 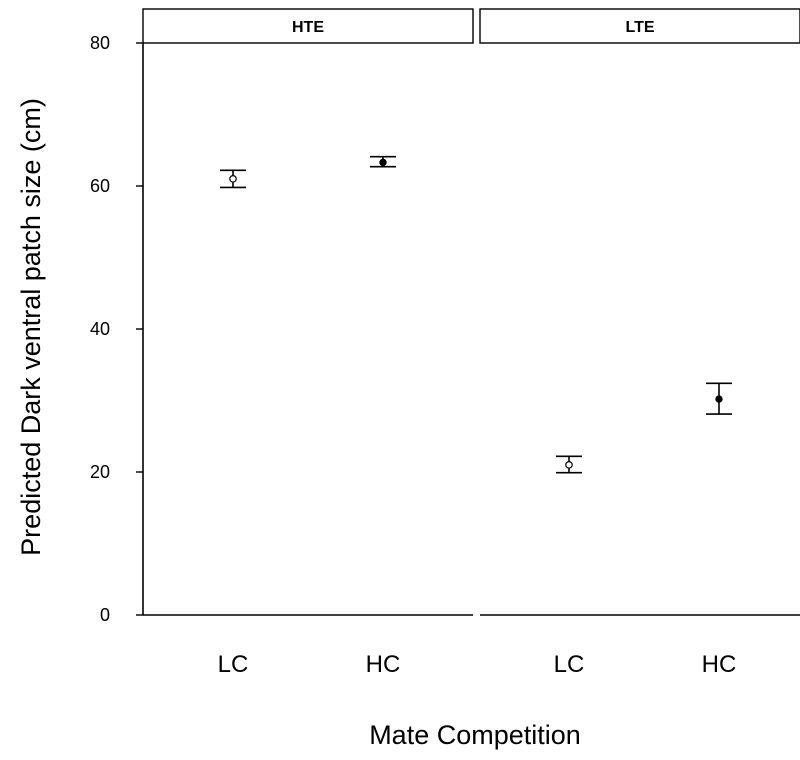 What do you see at coordinates (475, 735) in the screenshot?
I see `x-axis-title: Mate Competition` at bounding box center [475, 735].